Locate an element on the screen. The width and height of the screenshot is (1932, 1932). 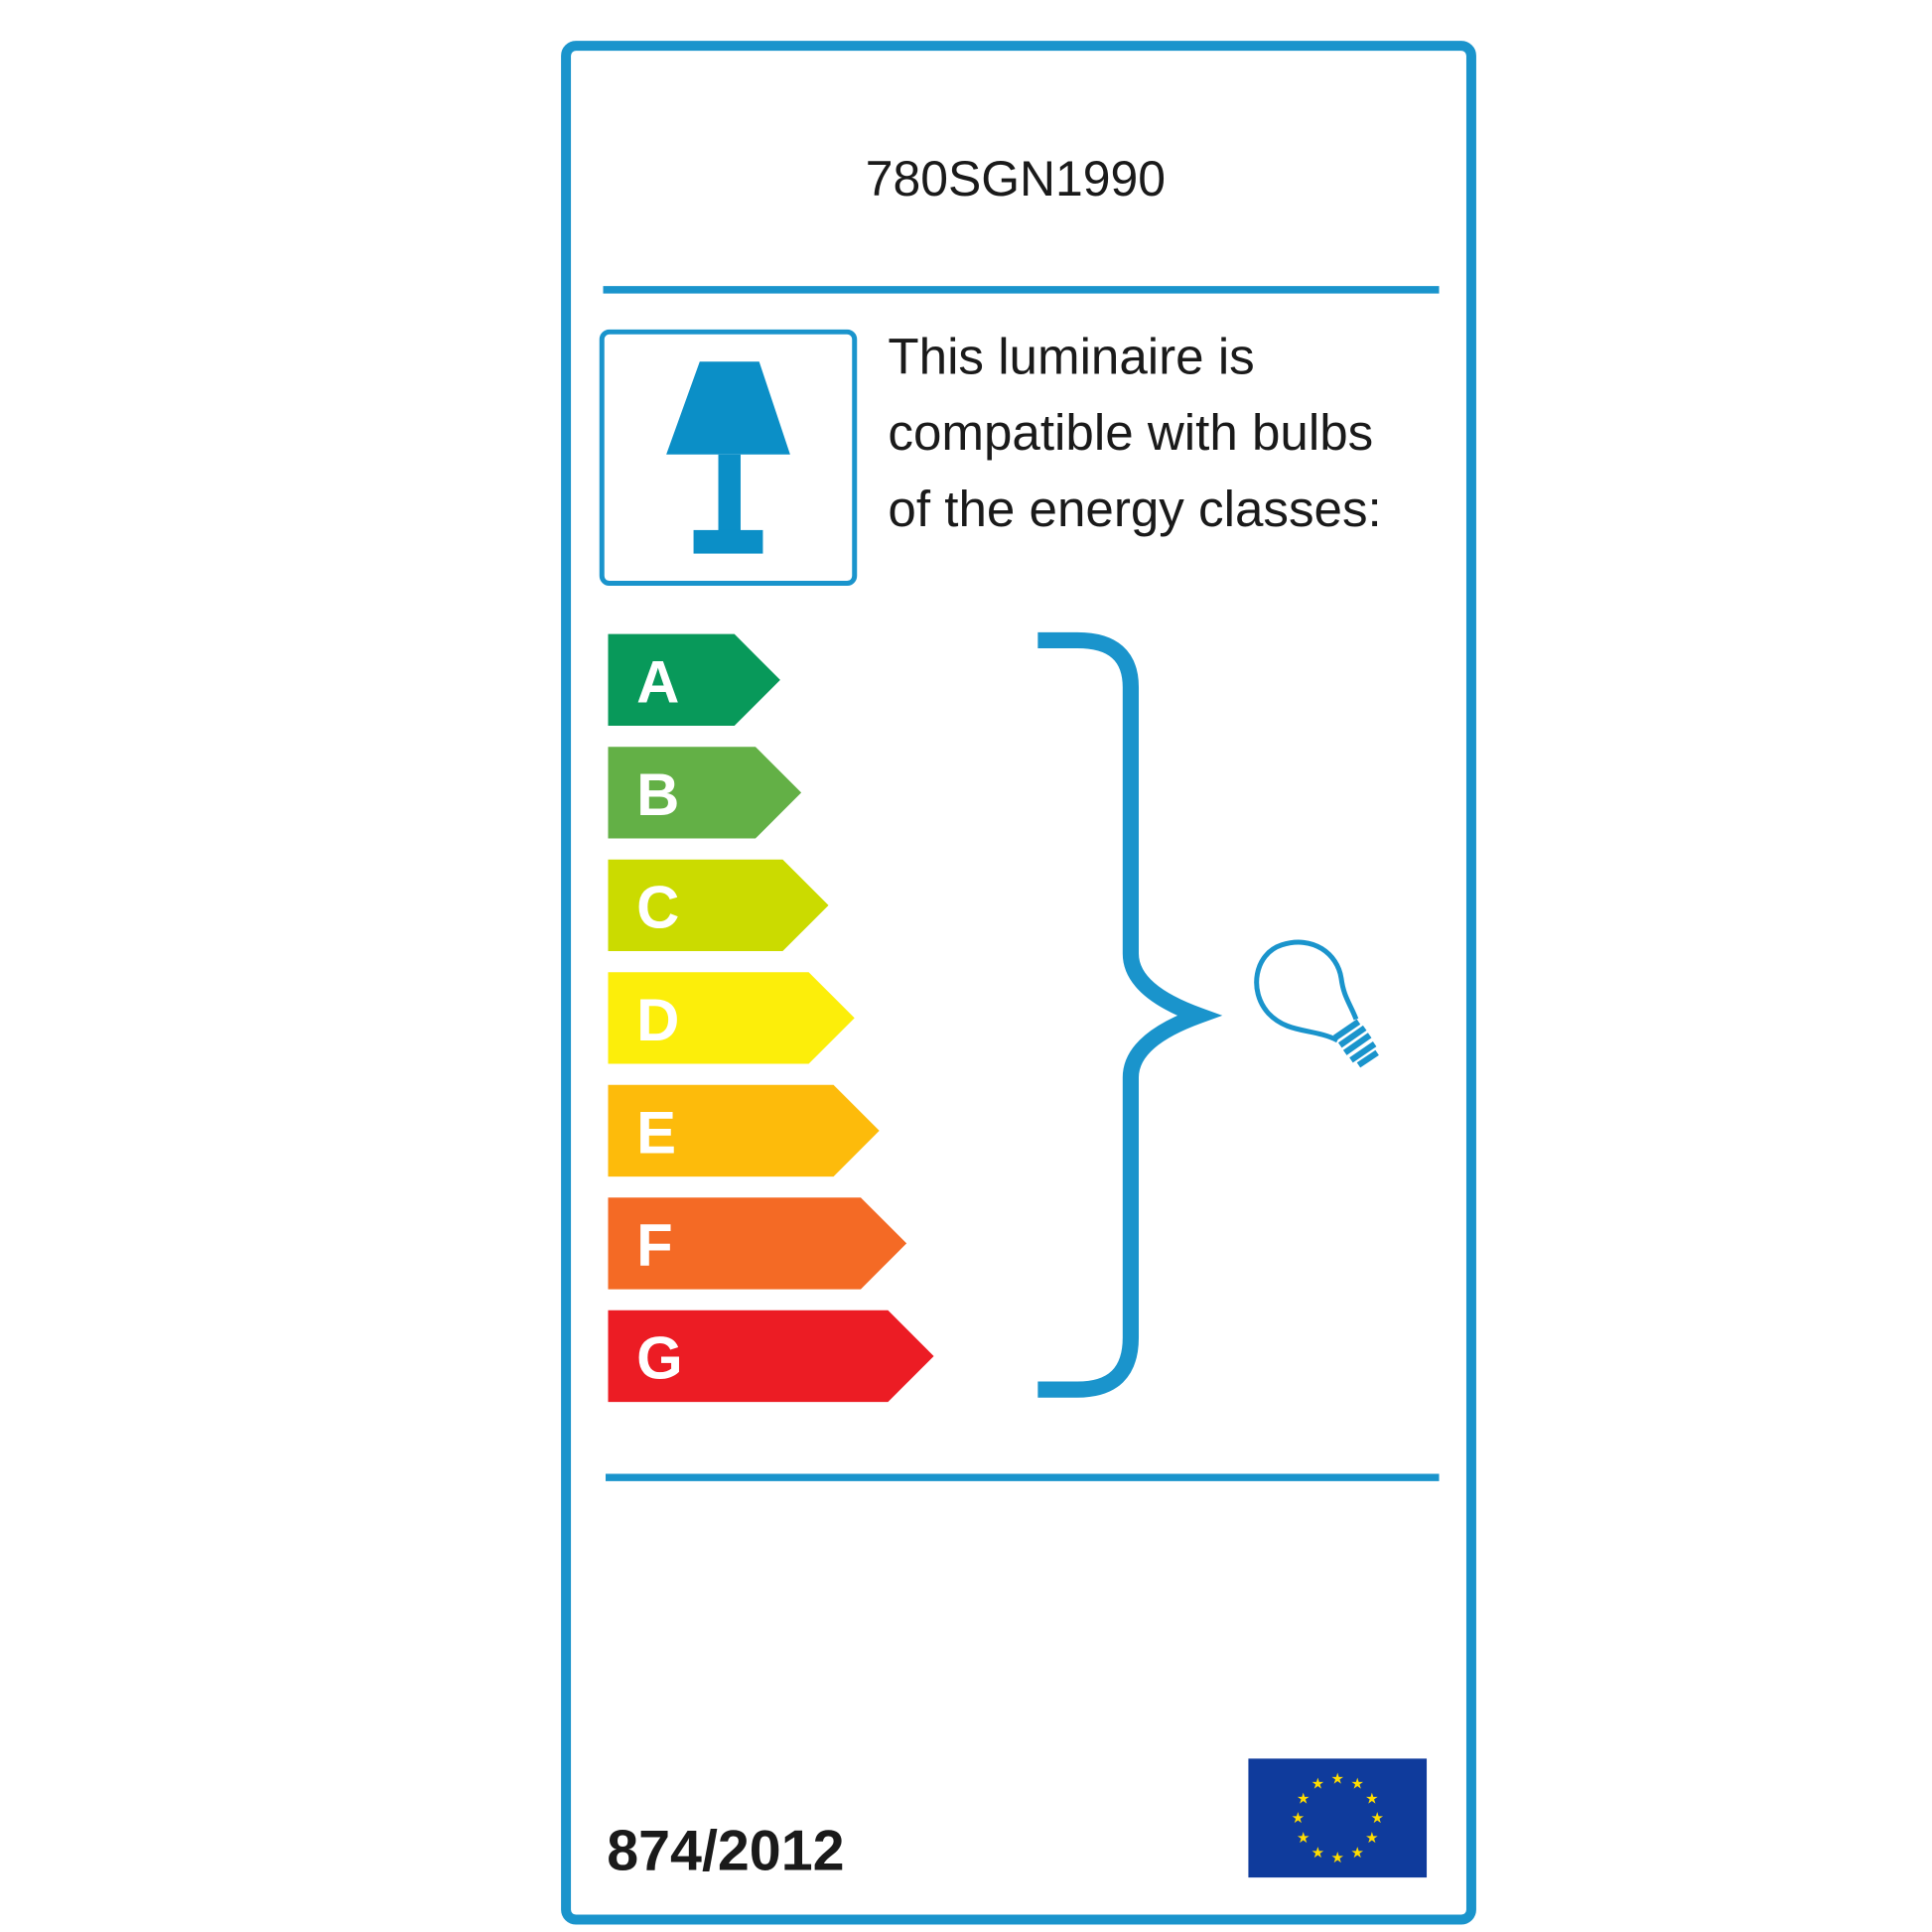
model-number: 780SGN1990 is located at coordinates (1016, 179).